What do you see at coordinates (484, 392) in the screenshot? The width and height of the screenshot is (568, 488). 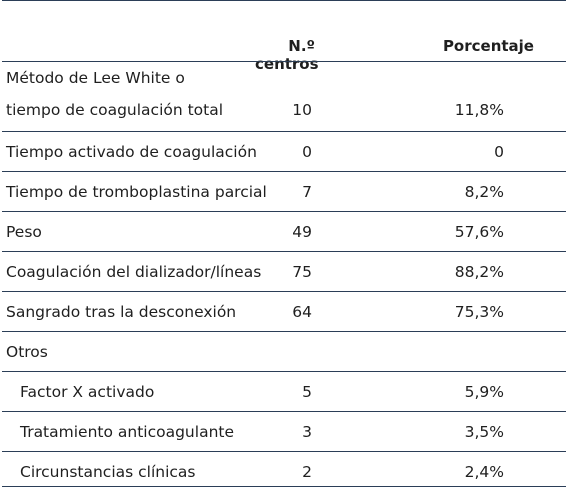 I see `row-porcentaje: 5,9%` at bounding box center [484, 392].